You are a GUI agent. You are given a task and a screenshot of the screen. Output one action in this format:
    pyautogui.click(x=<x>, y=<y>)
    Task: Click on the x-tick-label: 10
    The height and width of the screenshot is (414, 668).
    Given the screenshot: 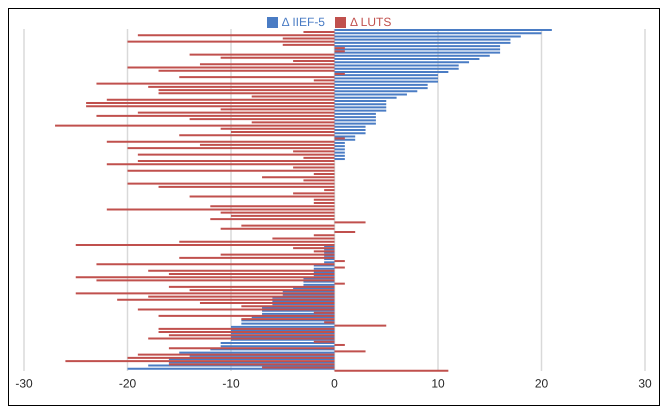 What is the action you would take?
    pyautogui.click(x=438, y=383)
    